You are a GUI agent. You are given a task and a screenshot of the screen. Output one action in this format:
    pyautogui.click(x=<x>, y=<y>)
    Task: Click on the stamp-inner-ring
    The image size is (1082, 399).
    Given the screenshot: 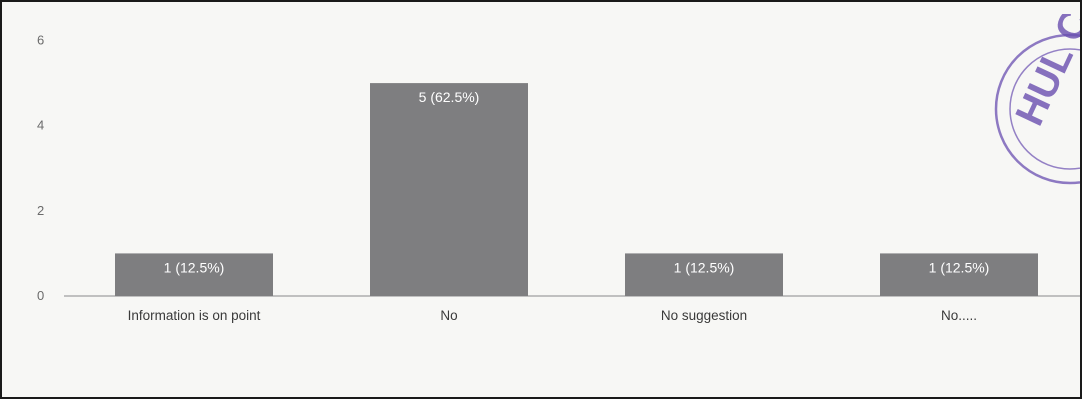 What is the action you would take?
    pyautogui.click(x=1044, y=109)
    